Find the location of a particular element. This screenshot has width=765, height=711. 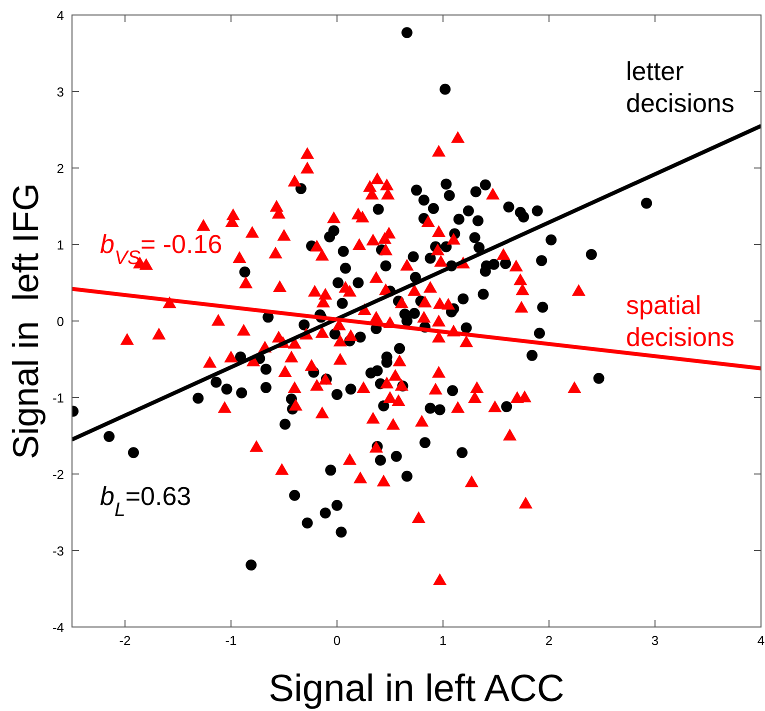

x-tick-label: -1 is located at coordinates (231, 640).